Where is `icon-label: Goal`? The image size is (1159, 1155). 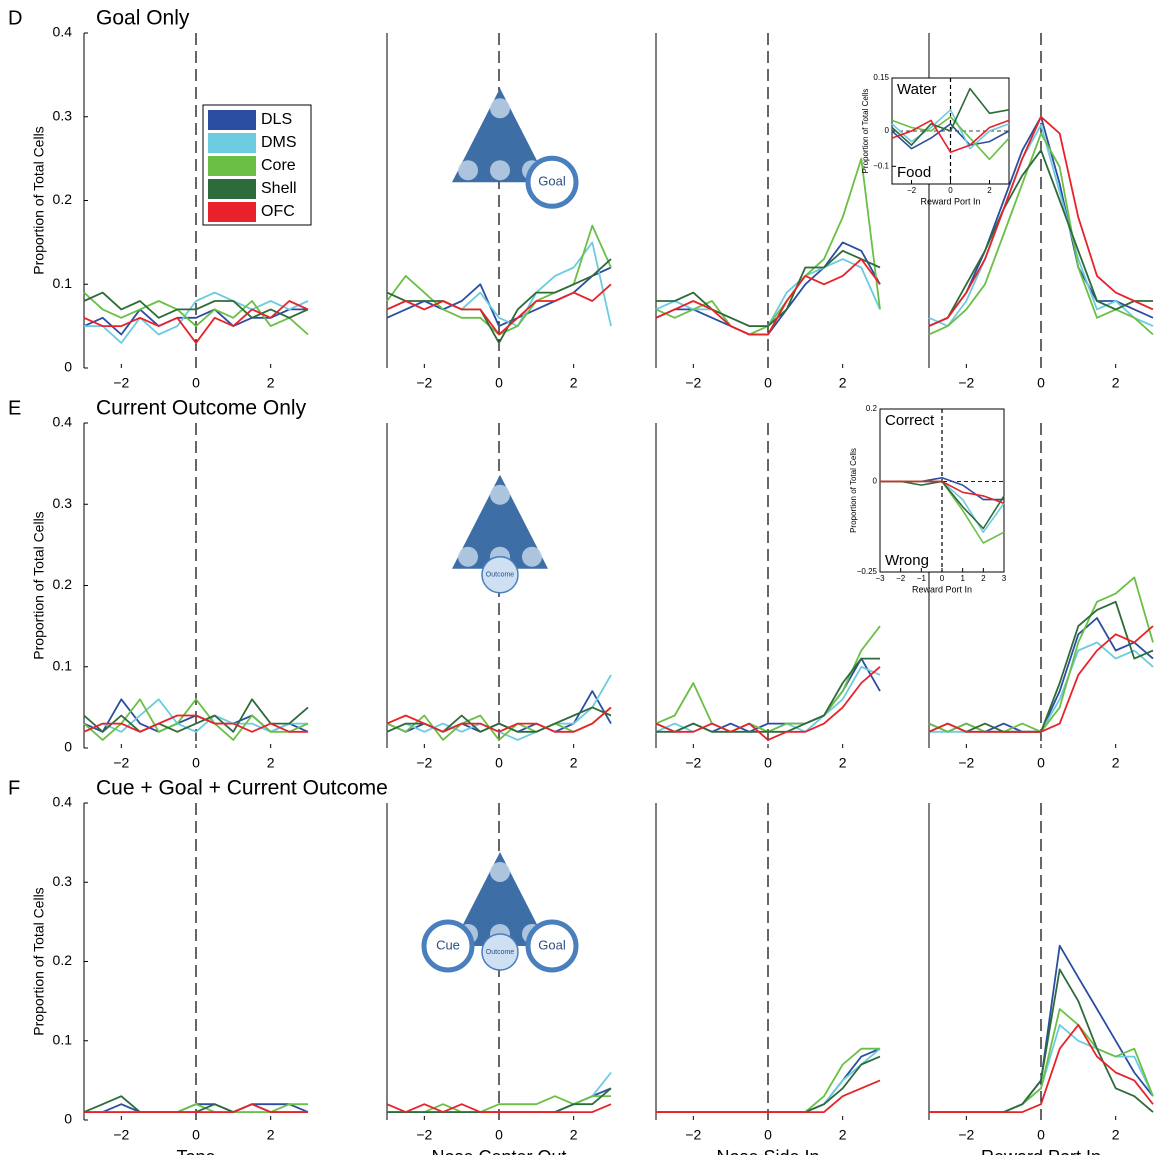 icon-label: Goal is located at coordinates (552, 944).